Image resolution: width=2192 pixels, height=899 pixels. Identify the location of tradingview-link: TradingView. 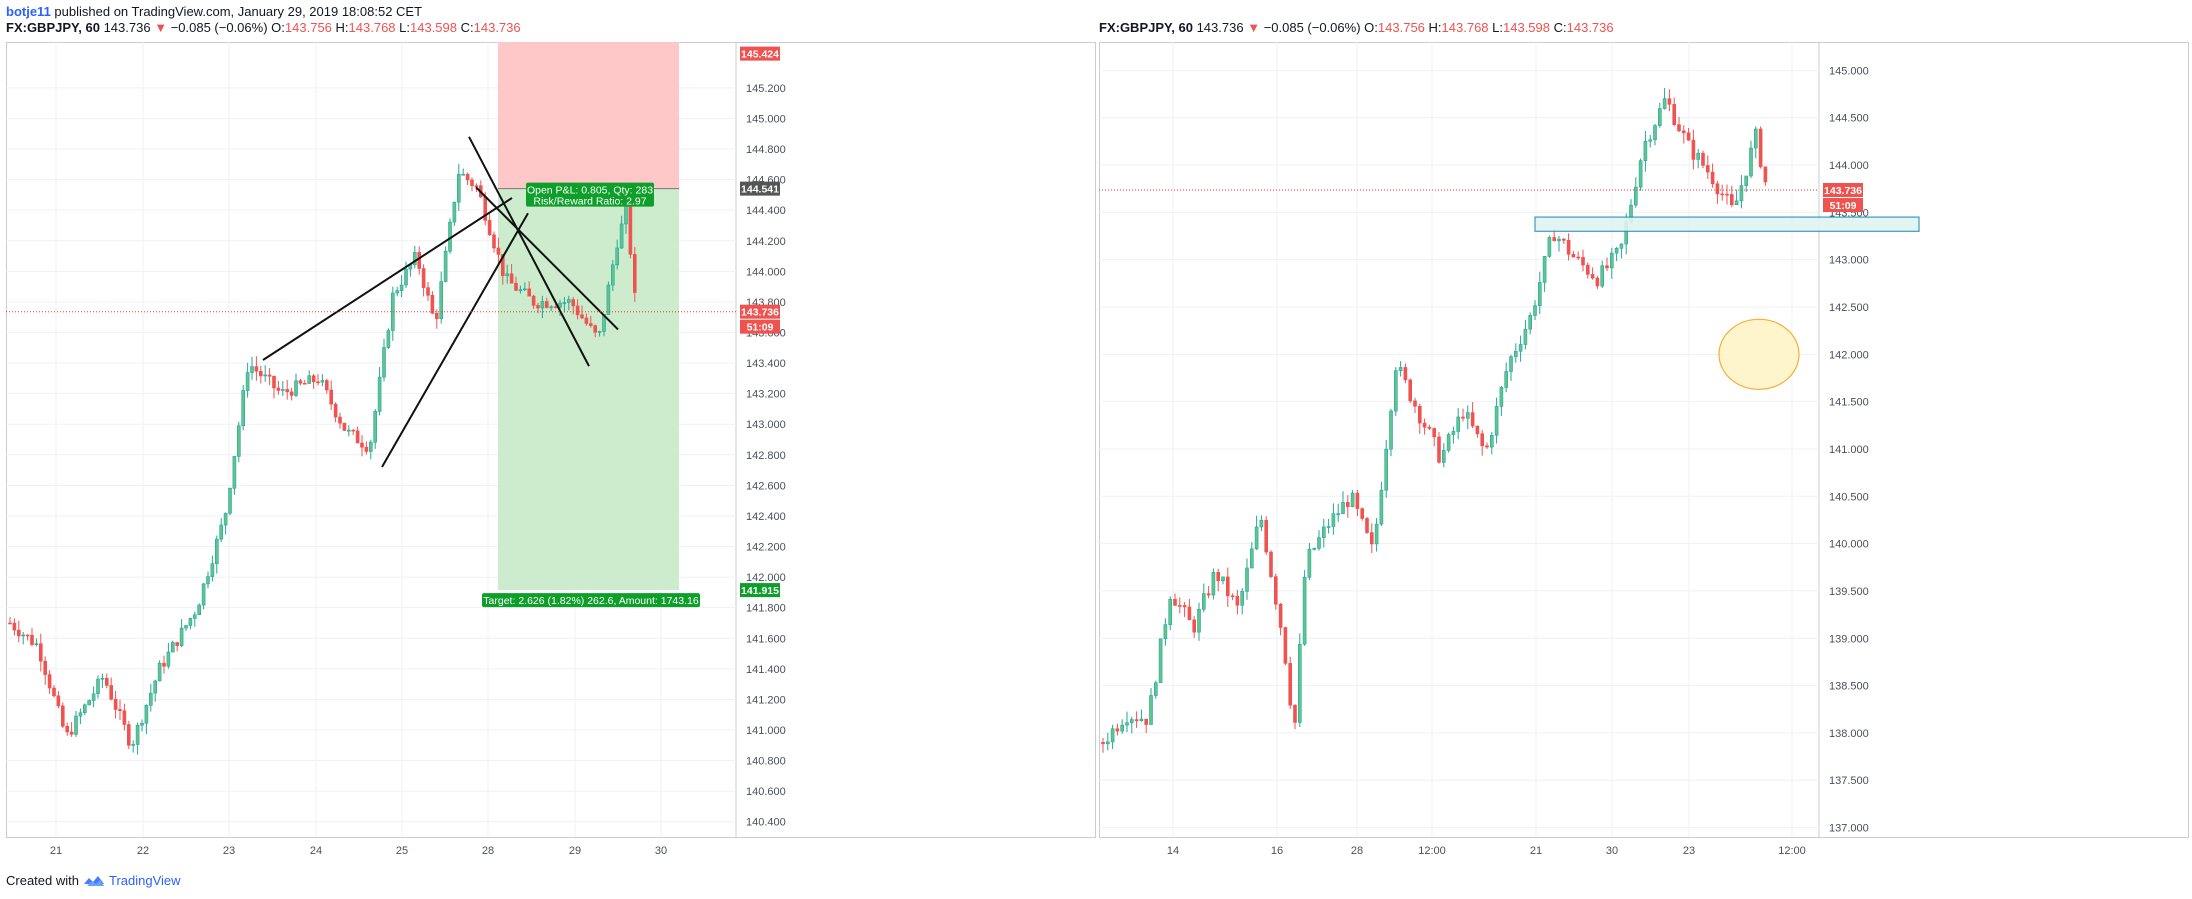
(144, 880).